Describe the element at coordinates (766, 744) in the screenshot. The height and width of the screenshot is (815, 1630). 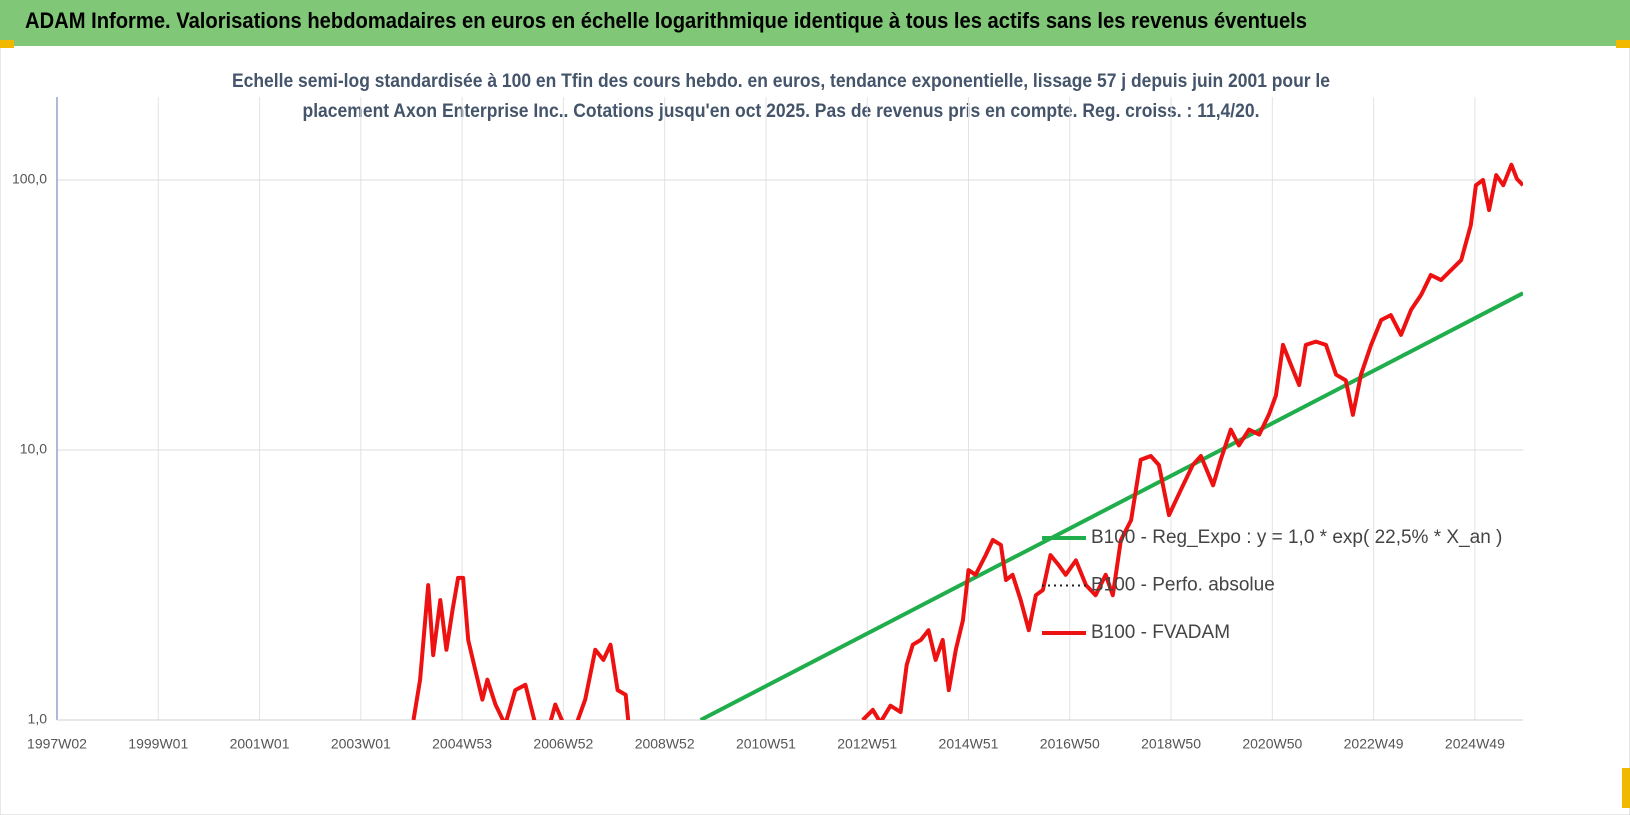
I see `x-tick-label: 2010W51` at that location.